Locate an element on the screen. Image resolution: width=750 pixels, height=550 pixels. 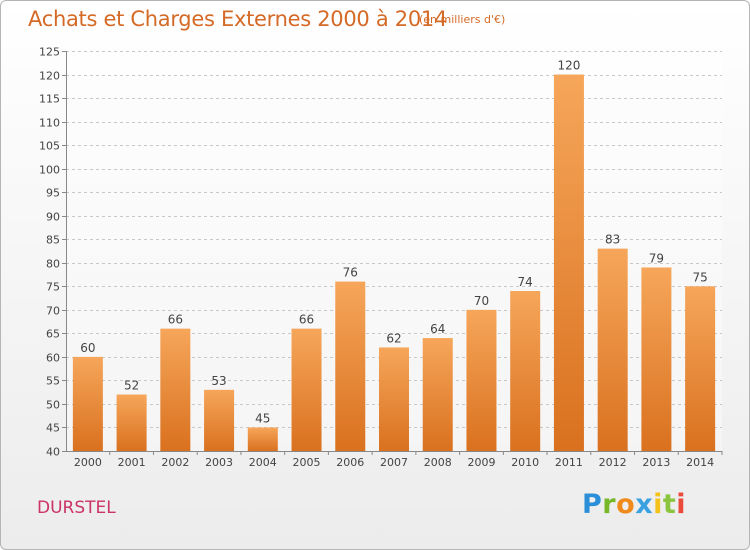
x-tick-label: 2005 is located at coordinates (307, 462).